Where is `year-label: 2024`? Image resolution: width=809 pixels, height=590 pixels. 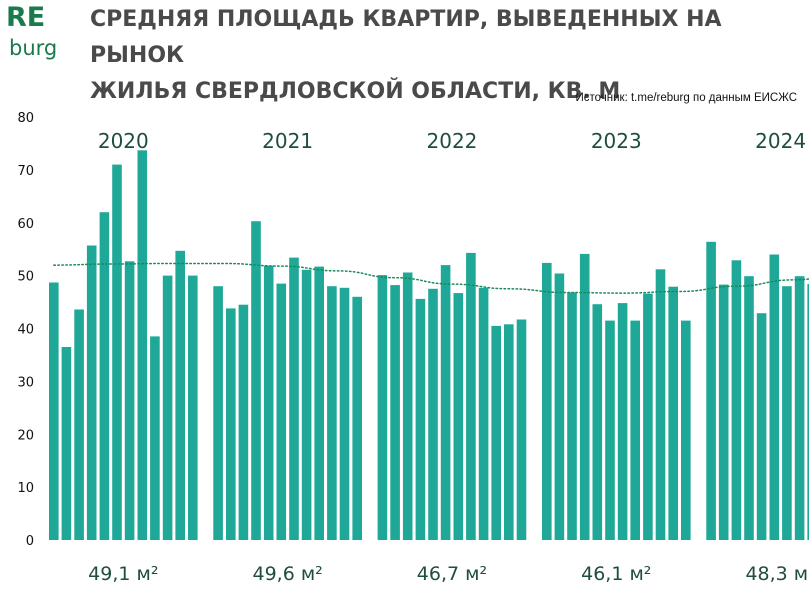
year-label: 2024 is located at coordinates (780, 141).